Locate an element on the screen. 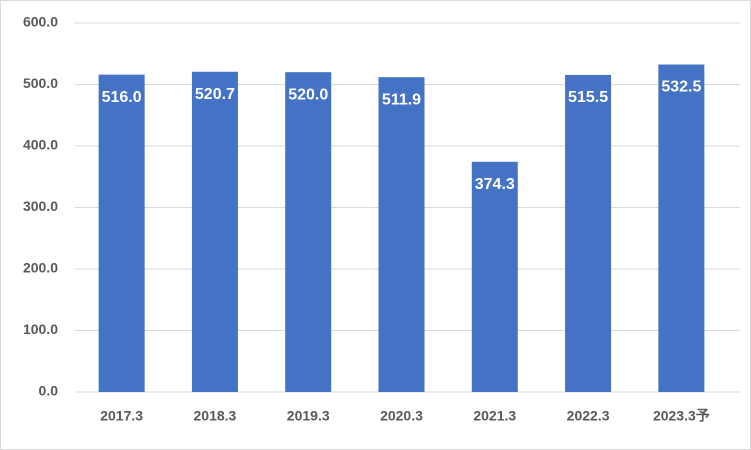 The height and width of the screenshot is (450, 751). y-tick-label: 300.0 is located at coordinates (40, 206).